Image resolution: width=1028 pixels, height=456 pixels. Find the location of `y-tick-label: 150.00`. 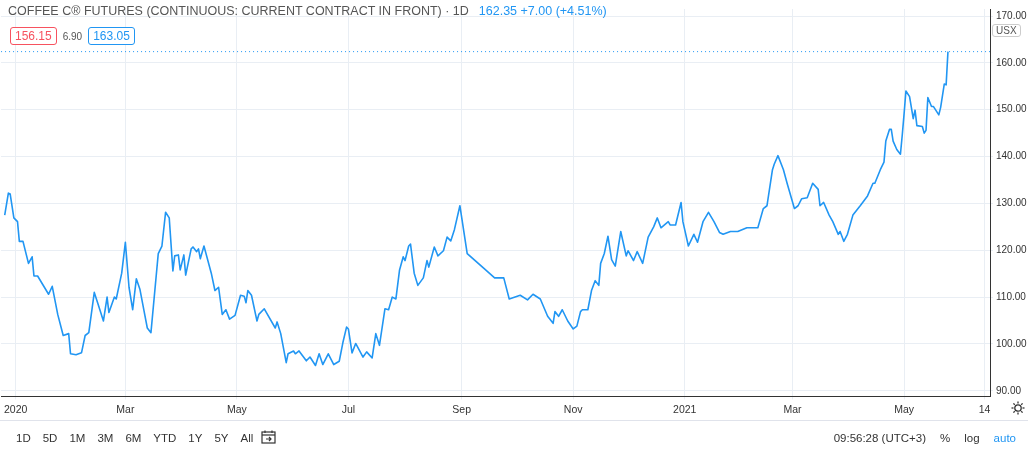

y-tick-label: 150.00 is located at coordinates (1012, 109).